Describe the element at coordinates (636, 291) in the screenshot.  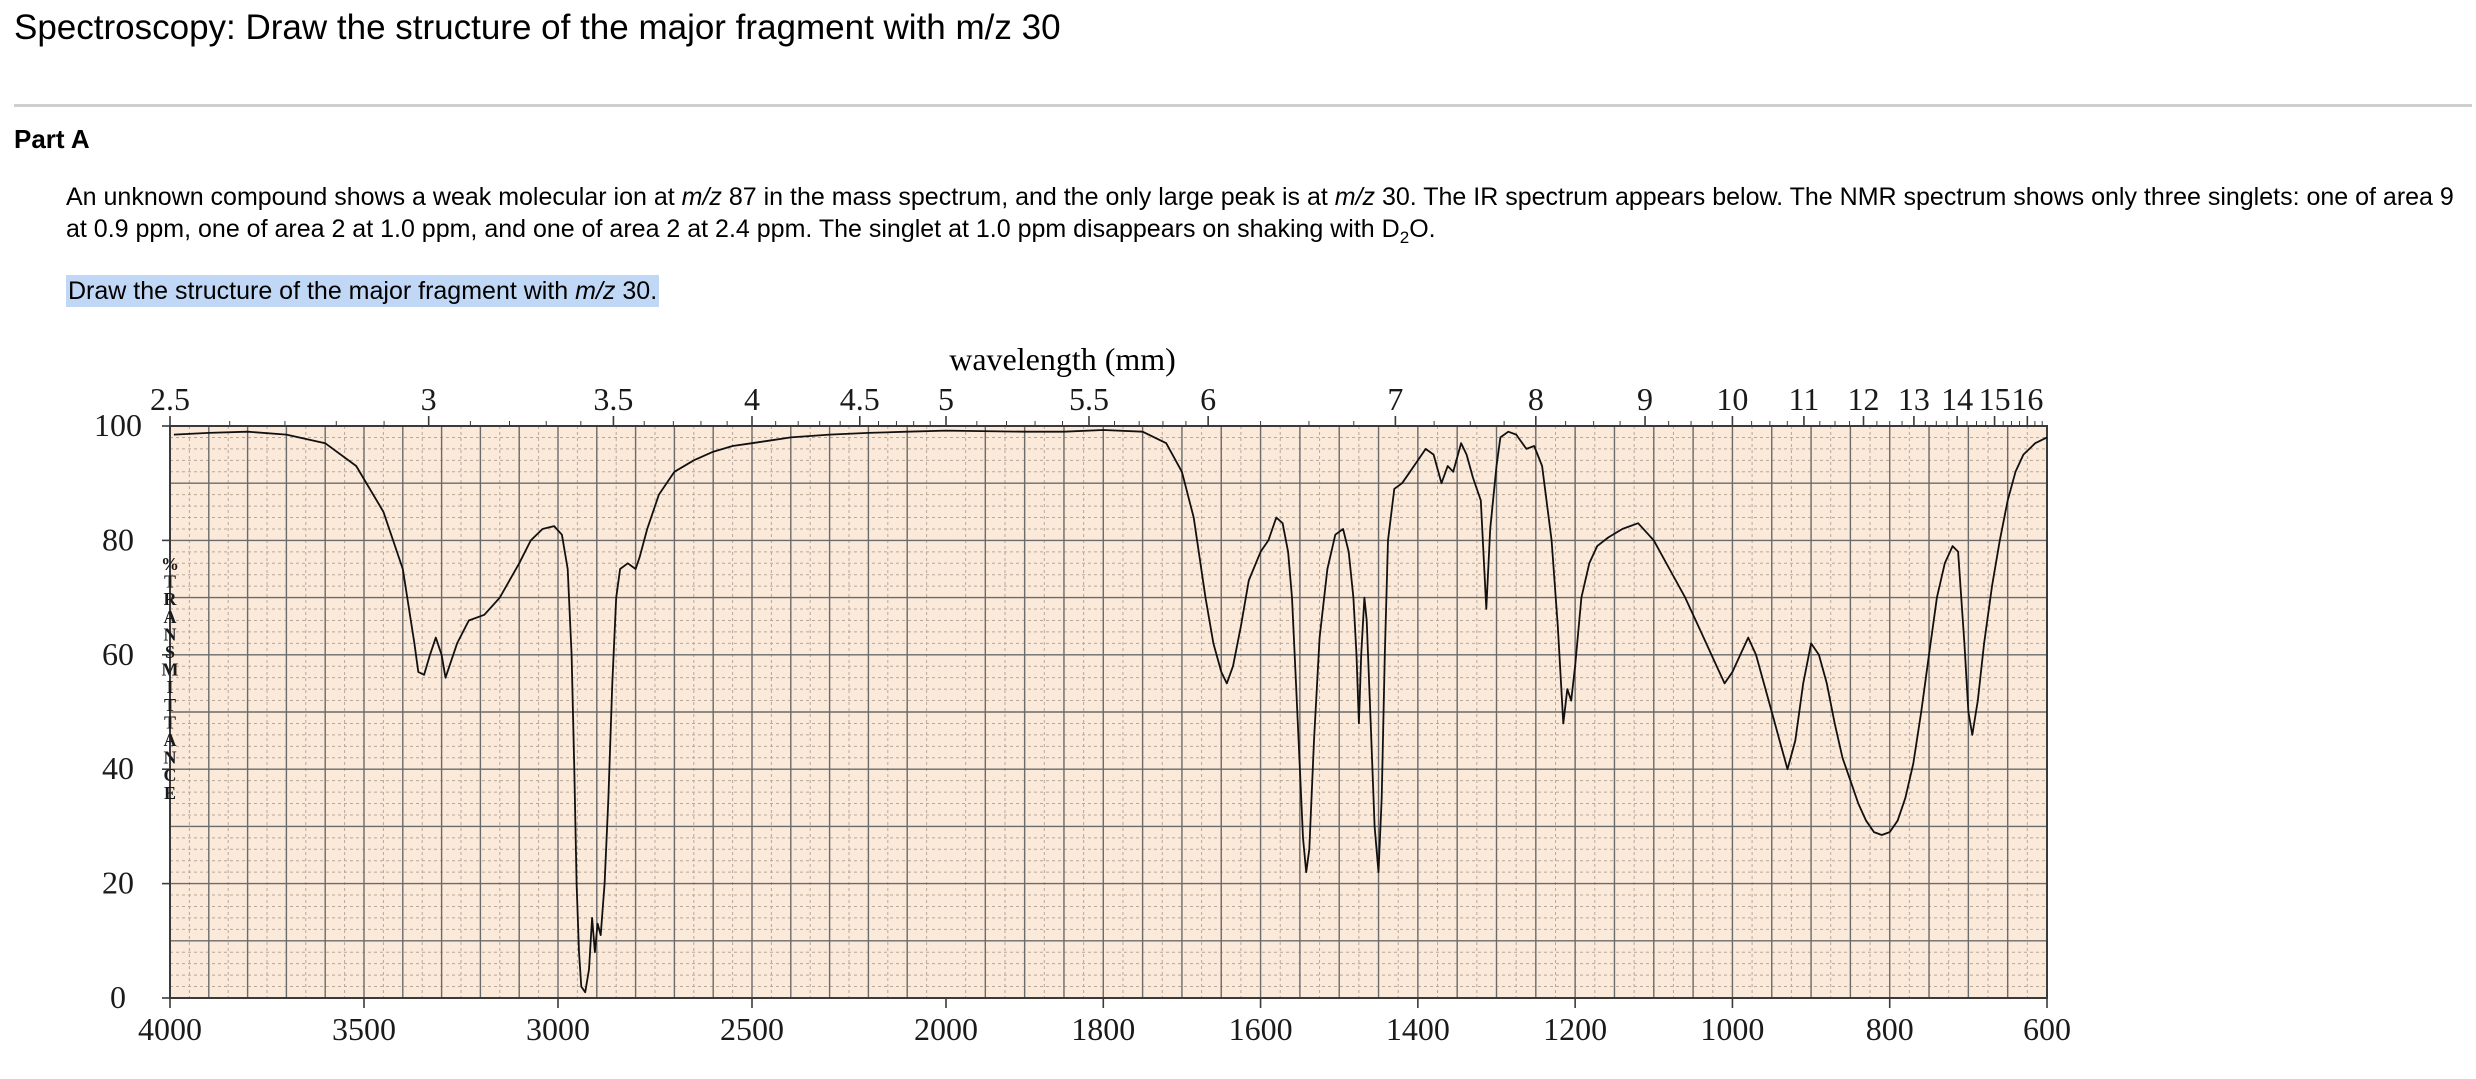
I see `text-run: 30.` at that location.